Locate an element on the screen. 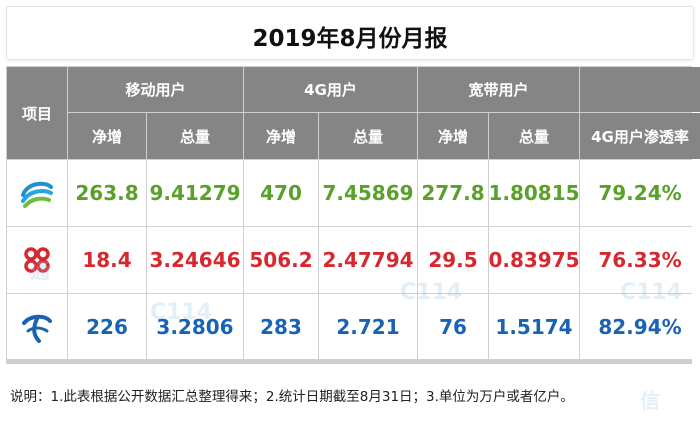 The width and height of the screenshot is (700, 427). china-mobile-logo is located at coordinates (37, 193).